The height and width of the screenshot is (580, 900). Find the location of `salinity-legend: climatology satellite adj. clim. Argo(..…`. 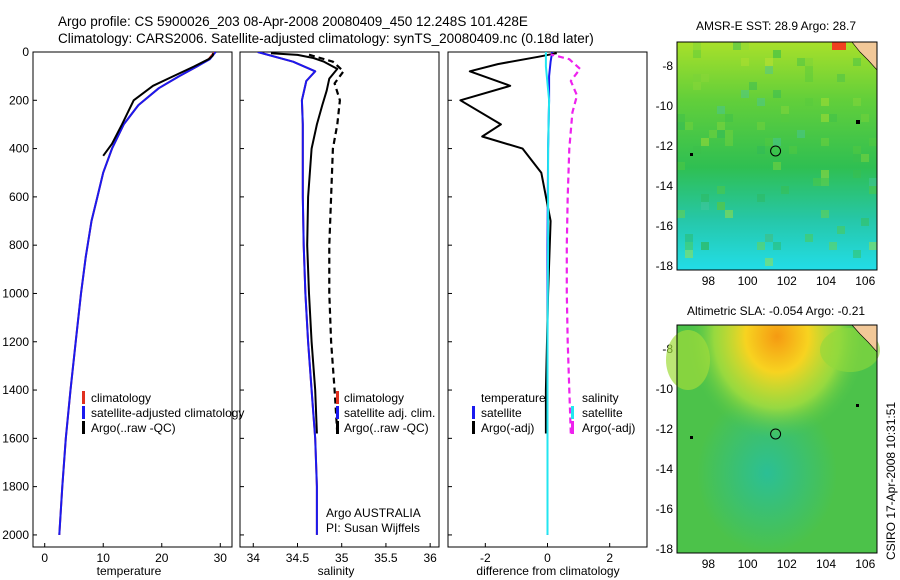

salinity-legend: climatology satellite adj. clim. Argo(..… is located at coordinates (380, 463).